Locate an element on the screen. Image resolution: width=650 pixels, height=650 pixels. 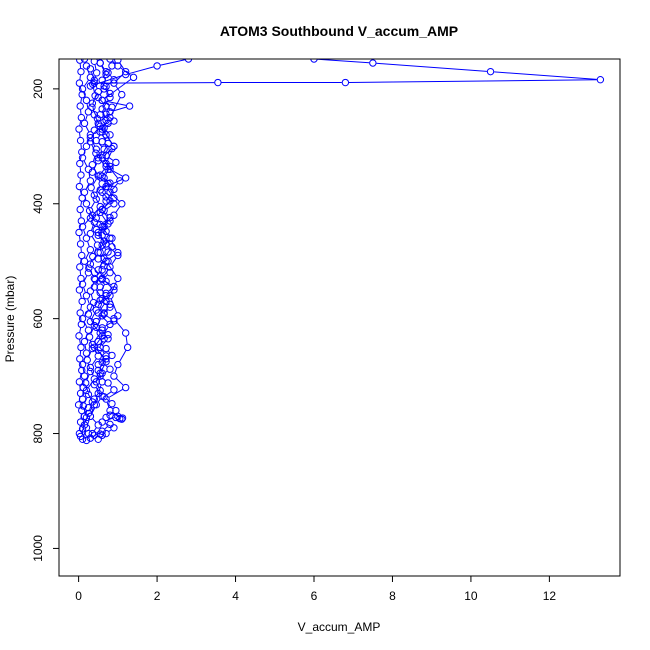
y-tick-label: 400 is located at coordinates (38, 203).